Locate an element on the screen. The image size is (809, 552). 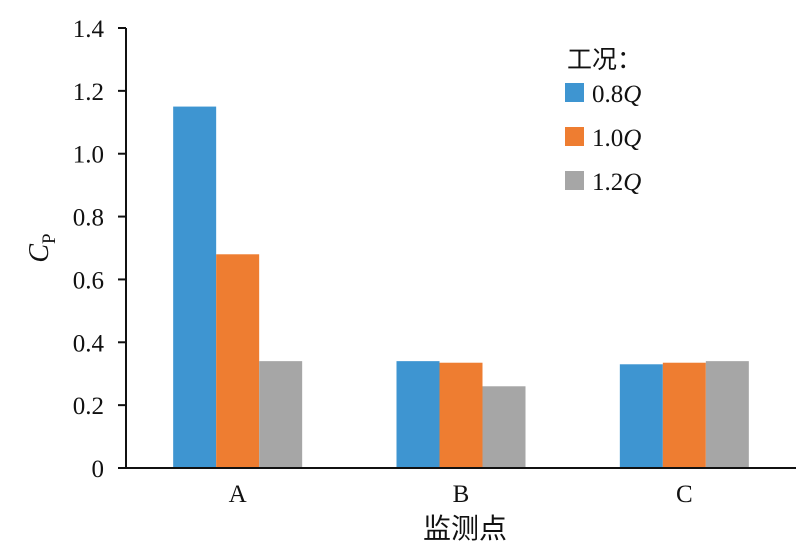
legend: 工况： 0.8Q 1.0Q 1.2Q is located at coordinates (603, 121).